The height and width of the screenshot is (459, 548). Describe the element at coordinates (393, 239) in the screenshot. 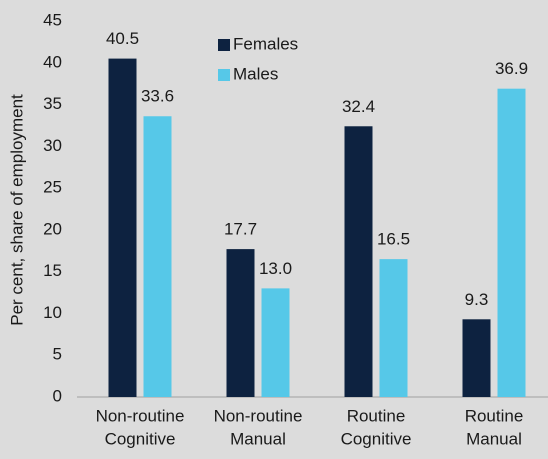

I see `value-label: 16.5` at that location.